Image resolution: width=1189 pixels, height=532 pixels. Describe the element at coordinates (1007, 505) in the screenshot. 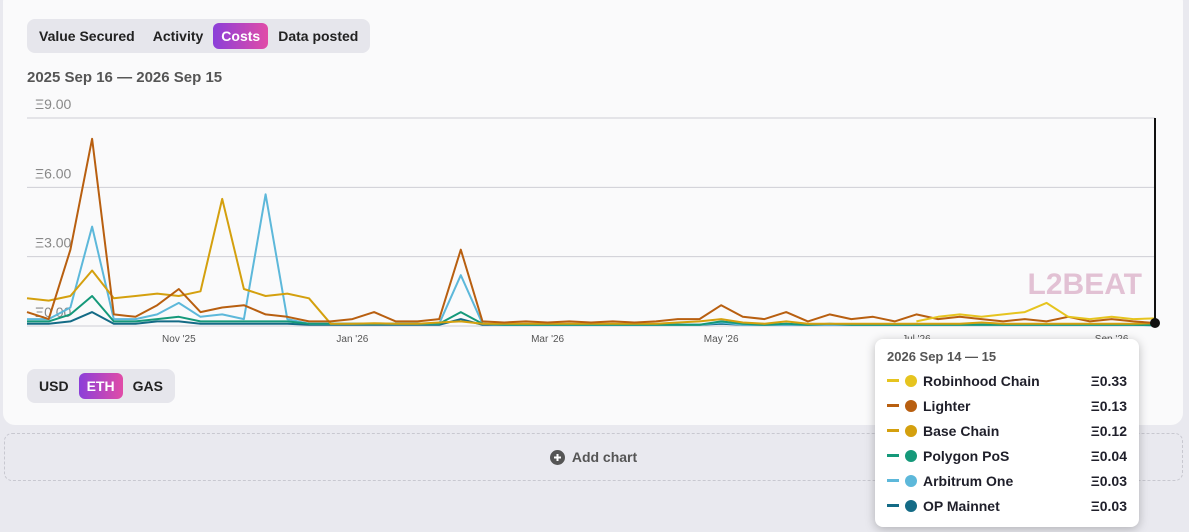

I see `tooltip-row: OP Mainnet Ξ0.03` at that location.